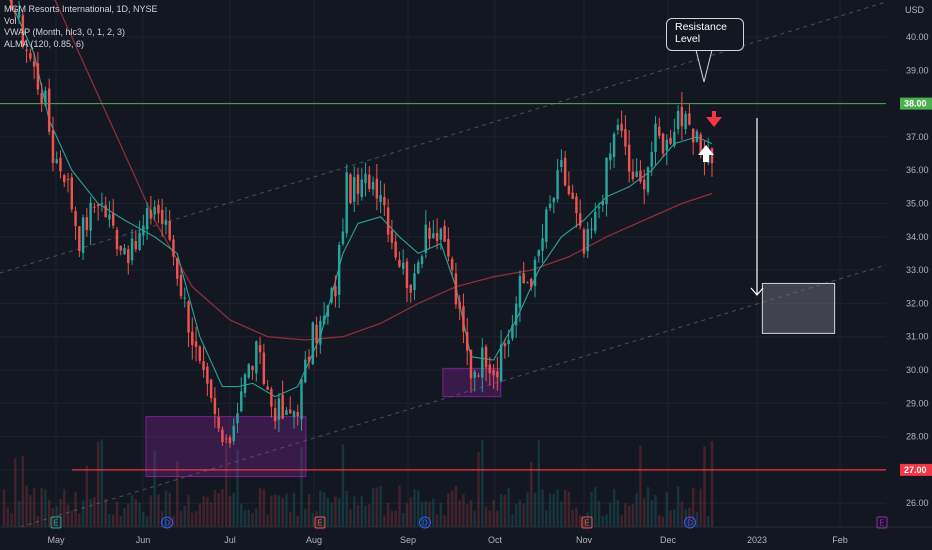 Image resolution: width=932 pixels, height=550 pixels. I want to click on symbol-title: MGM Resorts International, 1D, NYSE, so click(81, 9).